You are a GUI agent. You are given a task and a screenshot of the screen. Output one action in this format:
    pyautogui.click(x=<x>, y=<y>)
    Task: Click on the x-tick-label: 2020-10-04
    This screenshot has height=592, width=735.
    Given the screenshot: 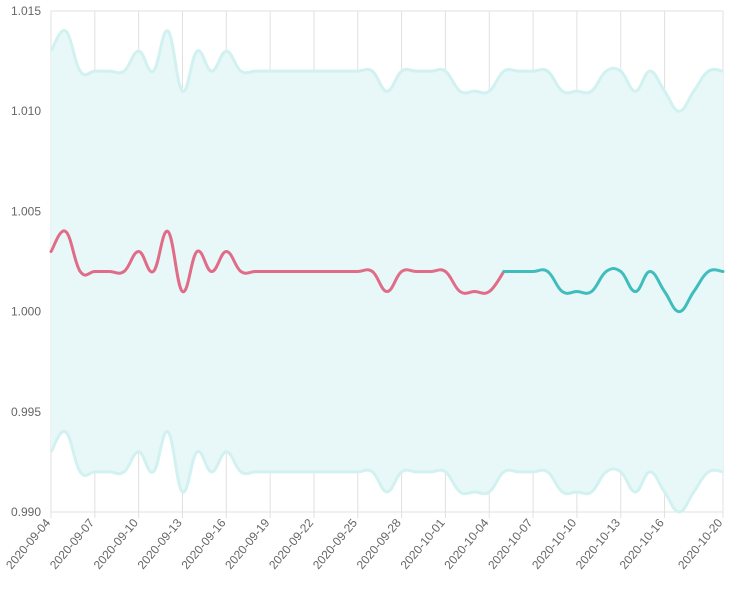 What is the action you would take?
    pyautogui.click(x=466, y=544)
    